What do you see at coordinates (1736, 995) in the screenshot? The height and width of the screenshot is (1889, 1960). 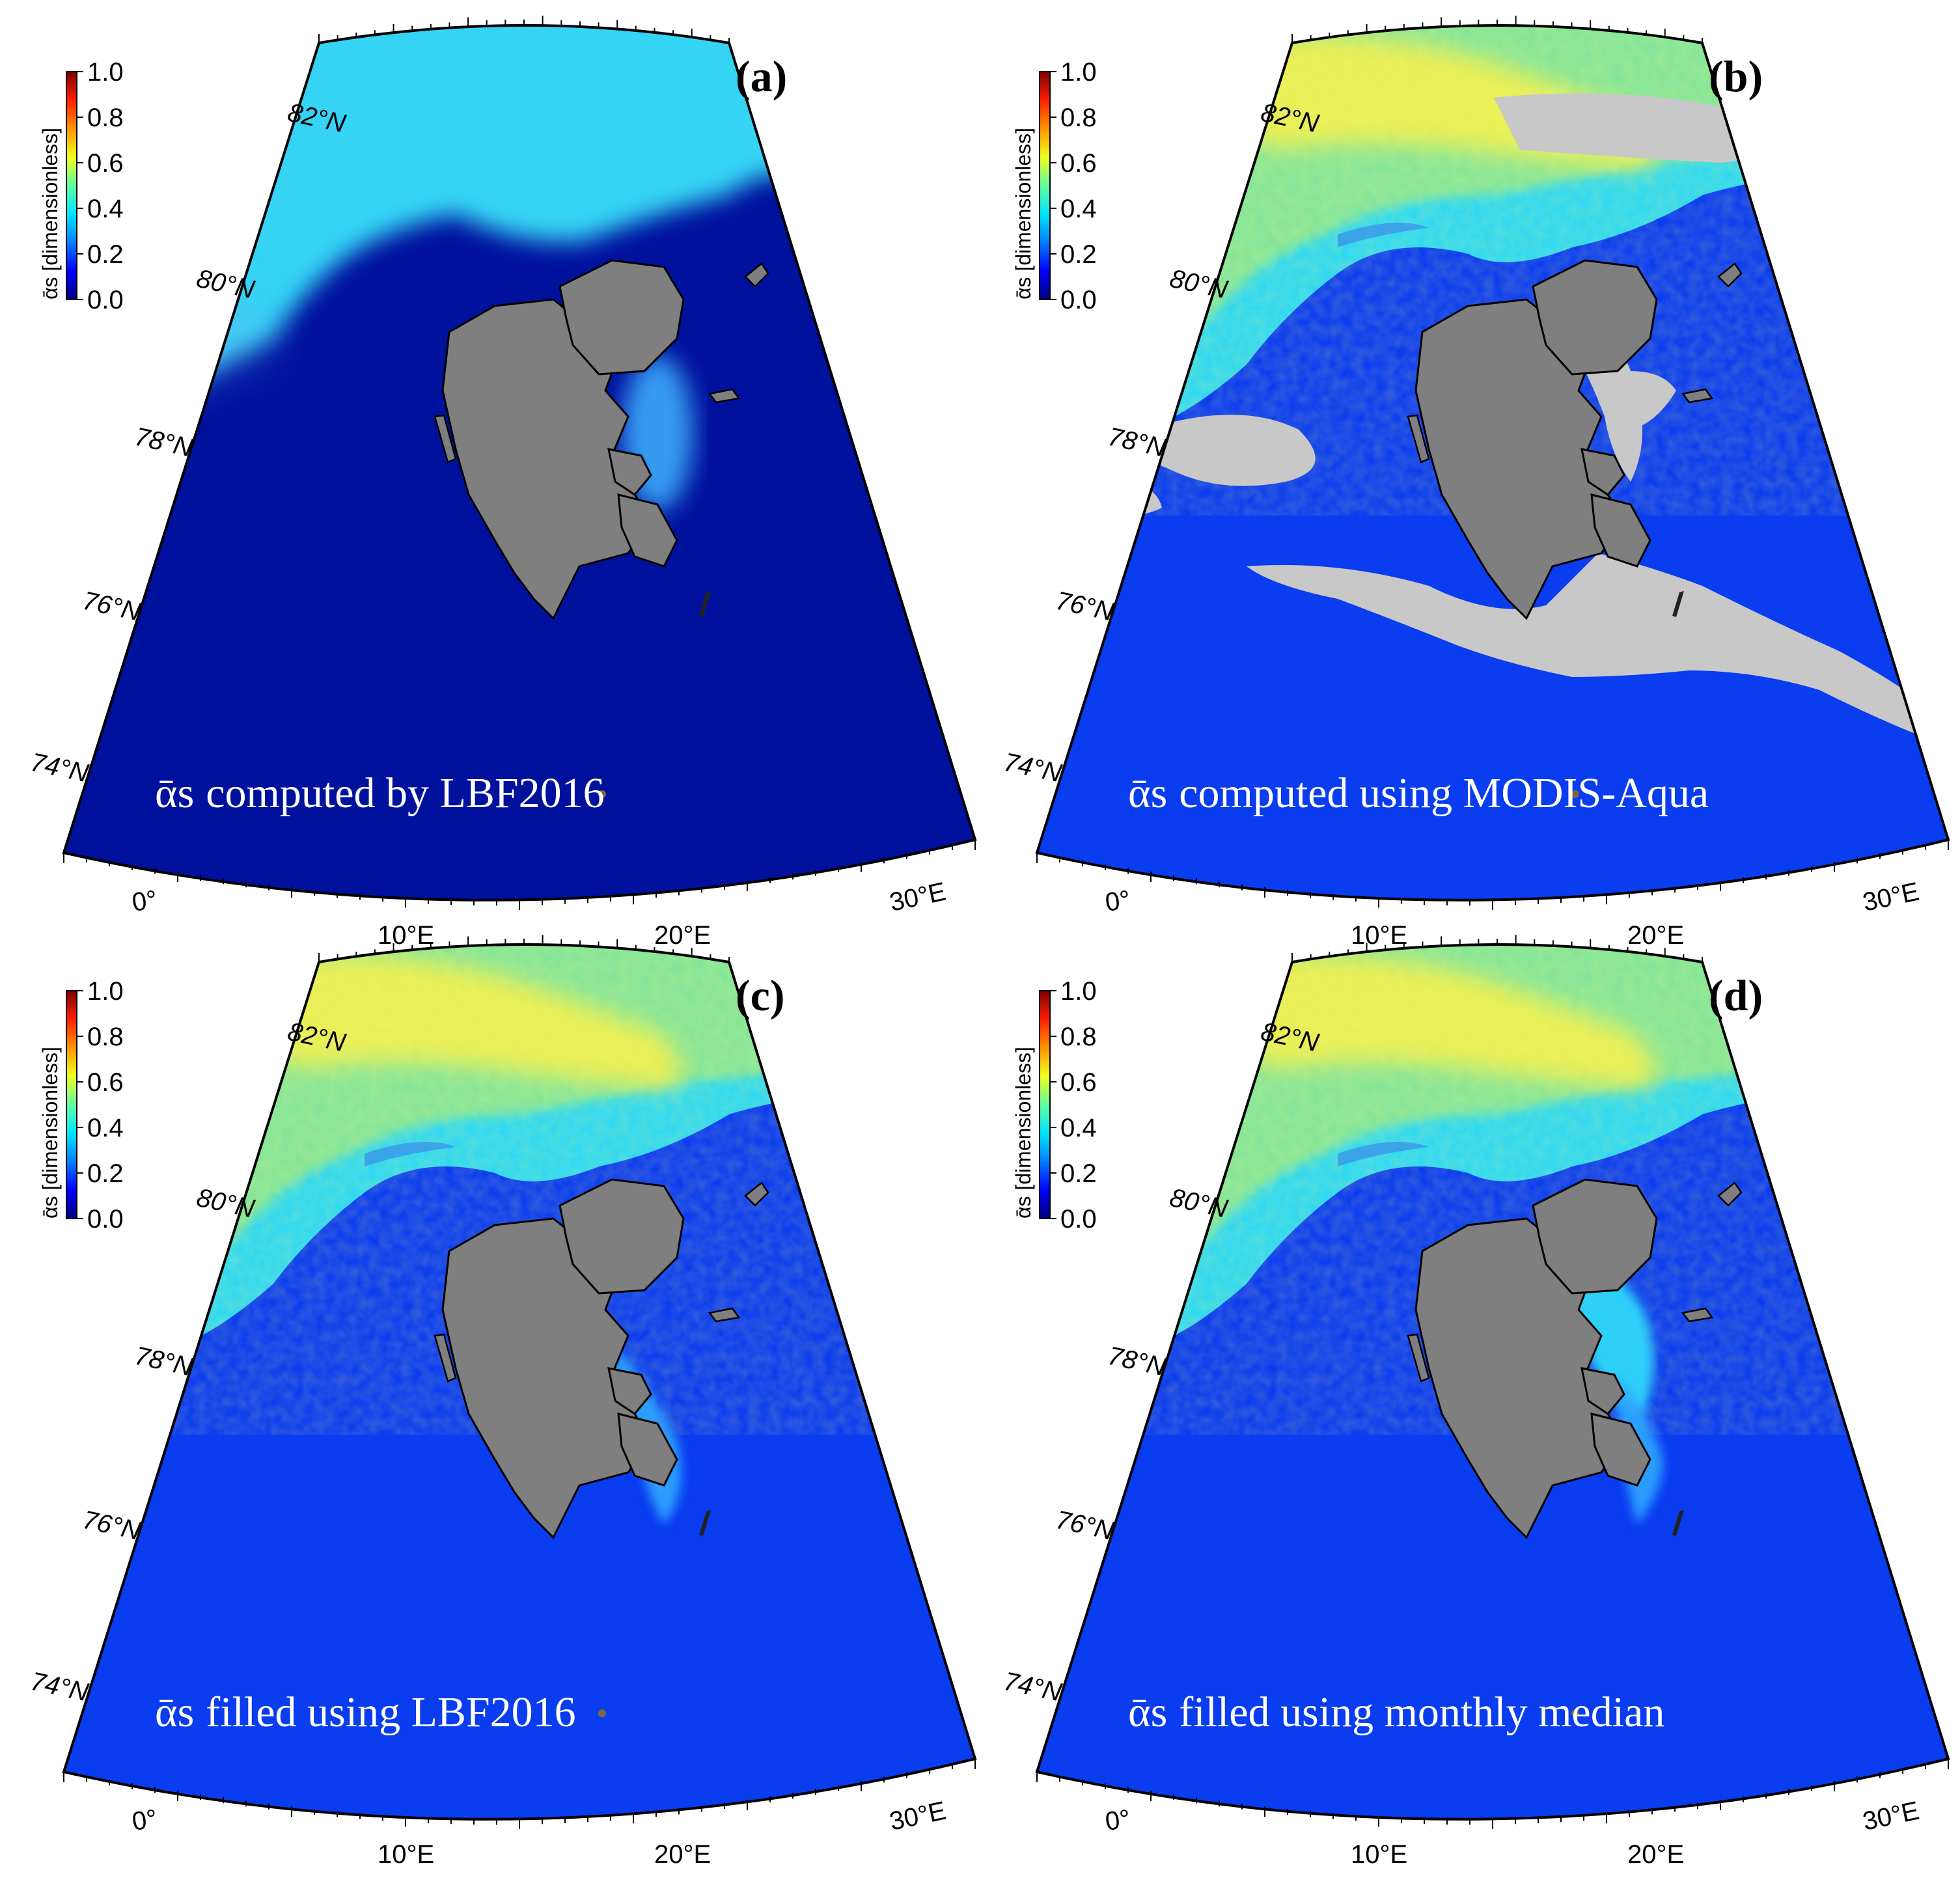 I see `panel-label: (d)` at bounding box center [1736, 995].